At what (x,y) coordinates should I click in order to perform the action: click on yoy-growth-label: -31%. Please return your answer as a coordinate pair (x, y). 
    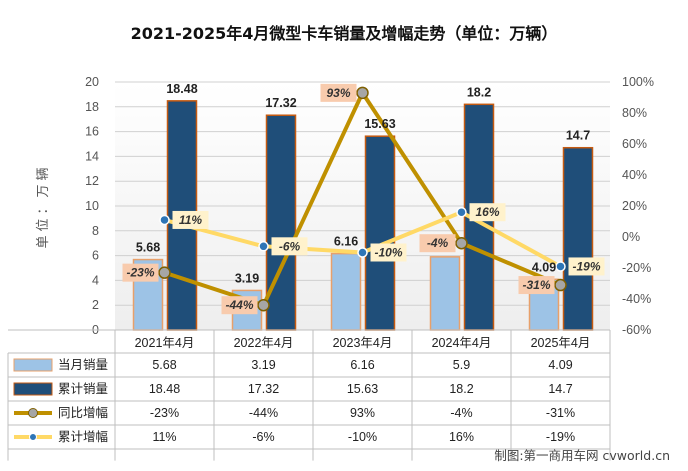
    Looking at the image, I should click on (536, 285).